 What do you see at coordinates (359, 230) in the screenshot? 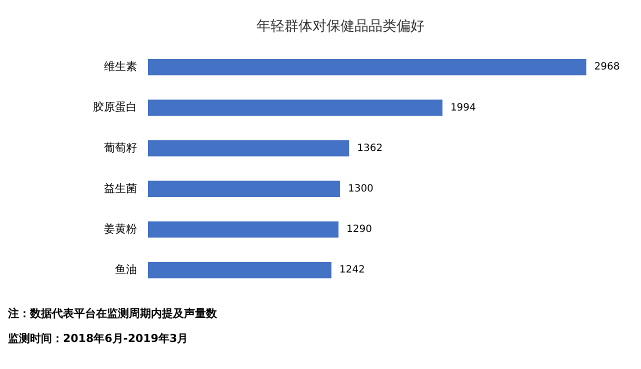
I see `data-label: 1290` at bounding box center [359, 230].